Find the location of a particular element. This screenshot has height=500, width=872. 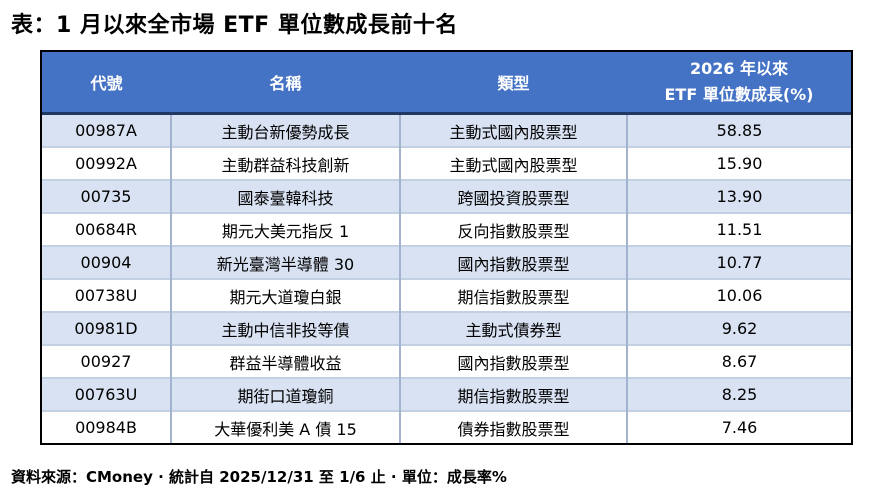

table-row: 00927 群益半導體收益 國內指數股票型 8.67 is located at coordinates (446, 361).